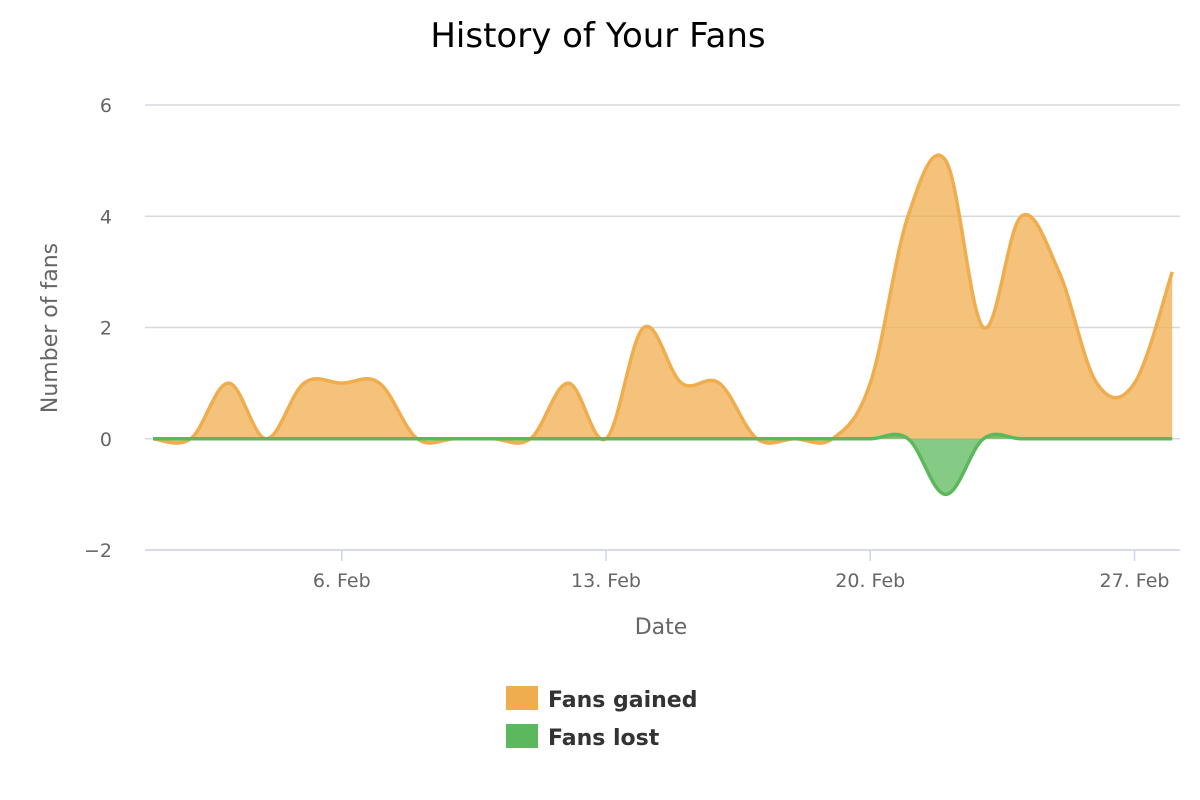  I want to click on legend-label-fans-gained: Fans gained, so click(622, 700).